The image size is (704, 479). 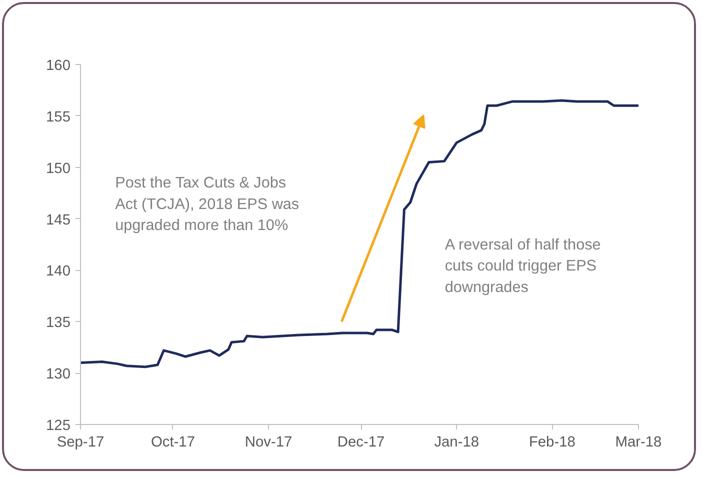 What do you see at coordinates (522, 266) in the screenshot?
I see `annotation: A reversal of half those cuts could trigger EPS downgrades` at bounding box center [522, 266].